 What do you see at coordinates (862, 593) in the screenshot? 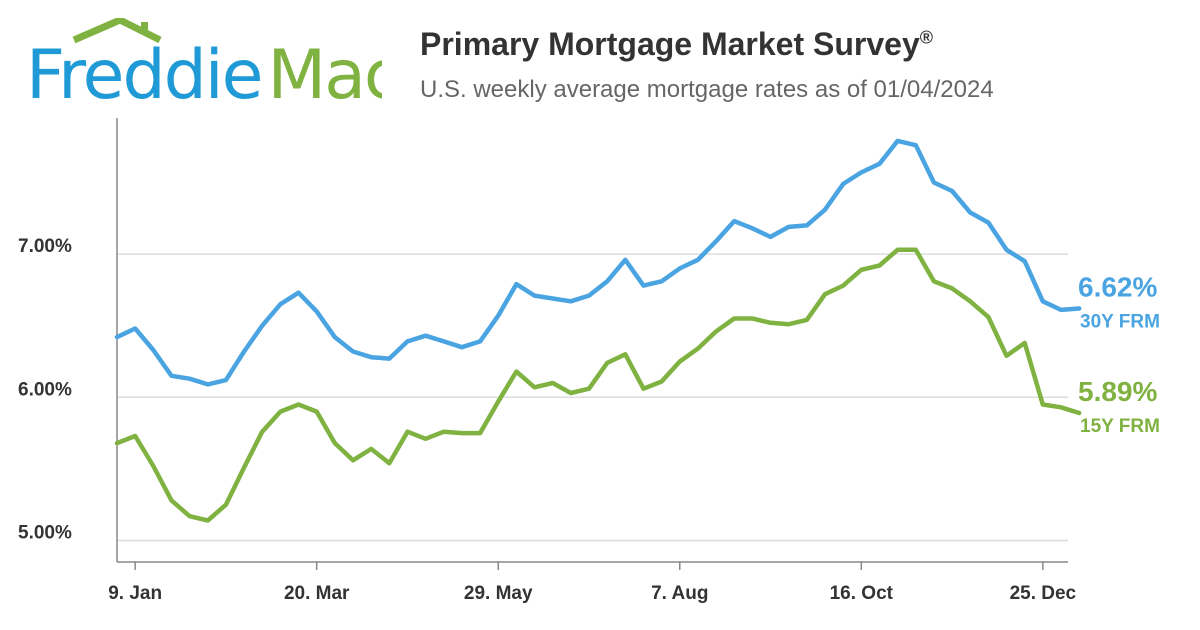
I see `x-tick-label: 16. Oct` at bounding box center [862, 593].